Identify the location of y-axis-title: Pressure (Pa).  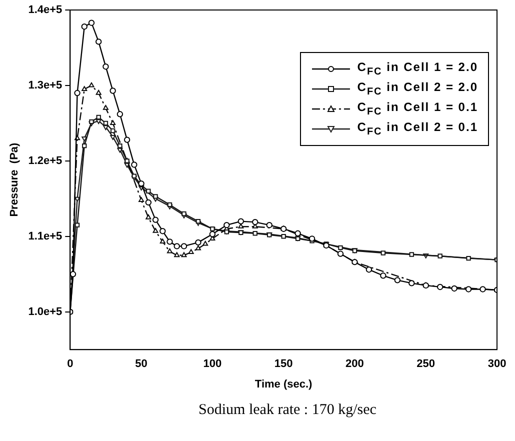
(14, 179).